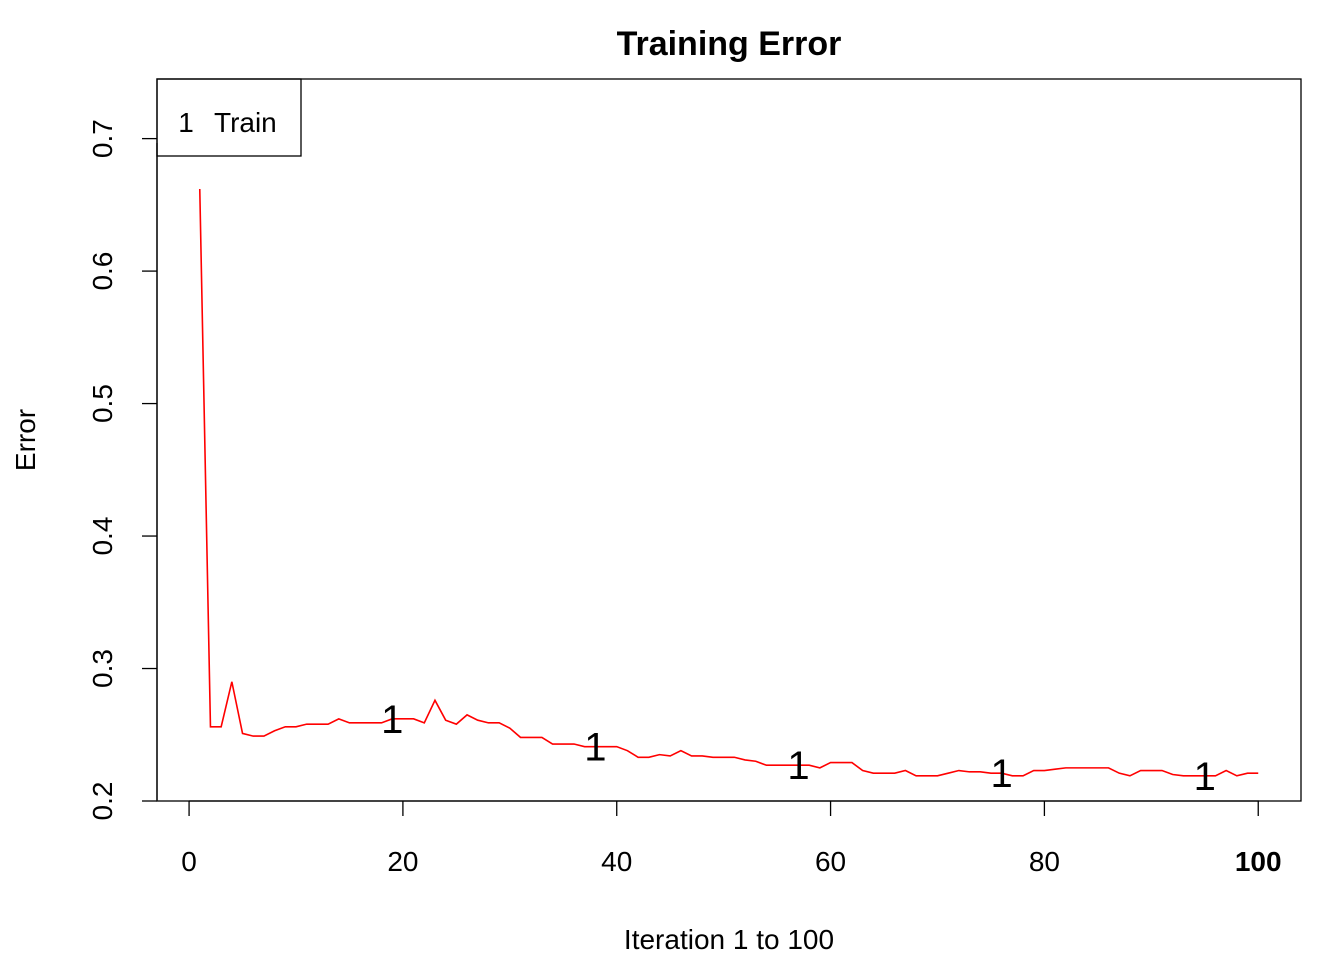 The image size is (1344, 960). Describe the element at coordinates (102, 403) in the screenshot. I see `y-tick-label: 0.5` at that location.